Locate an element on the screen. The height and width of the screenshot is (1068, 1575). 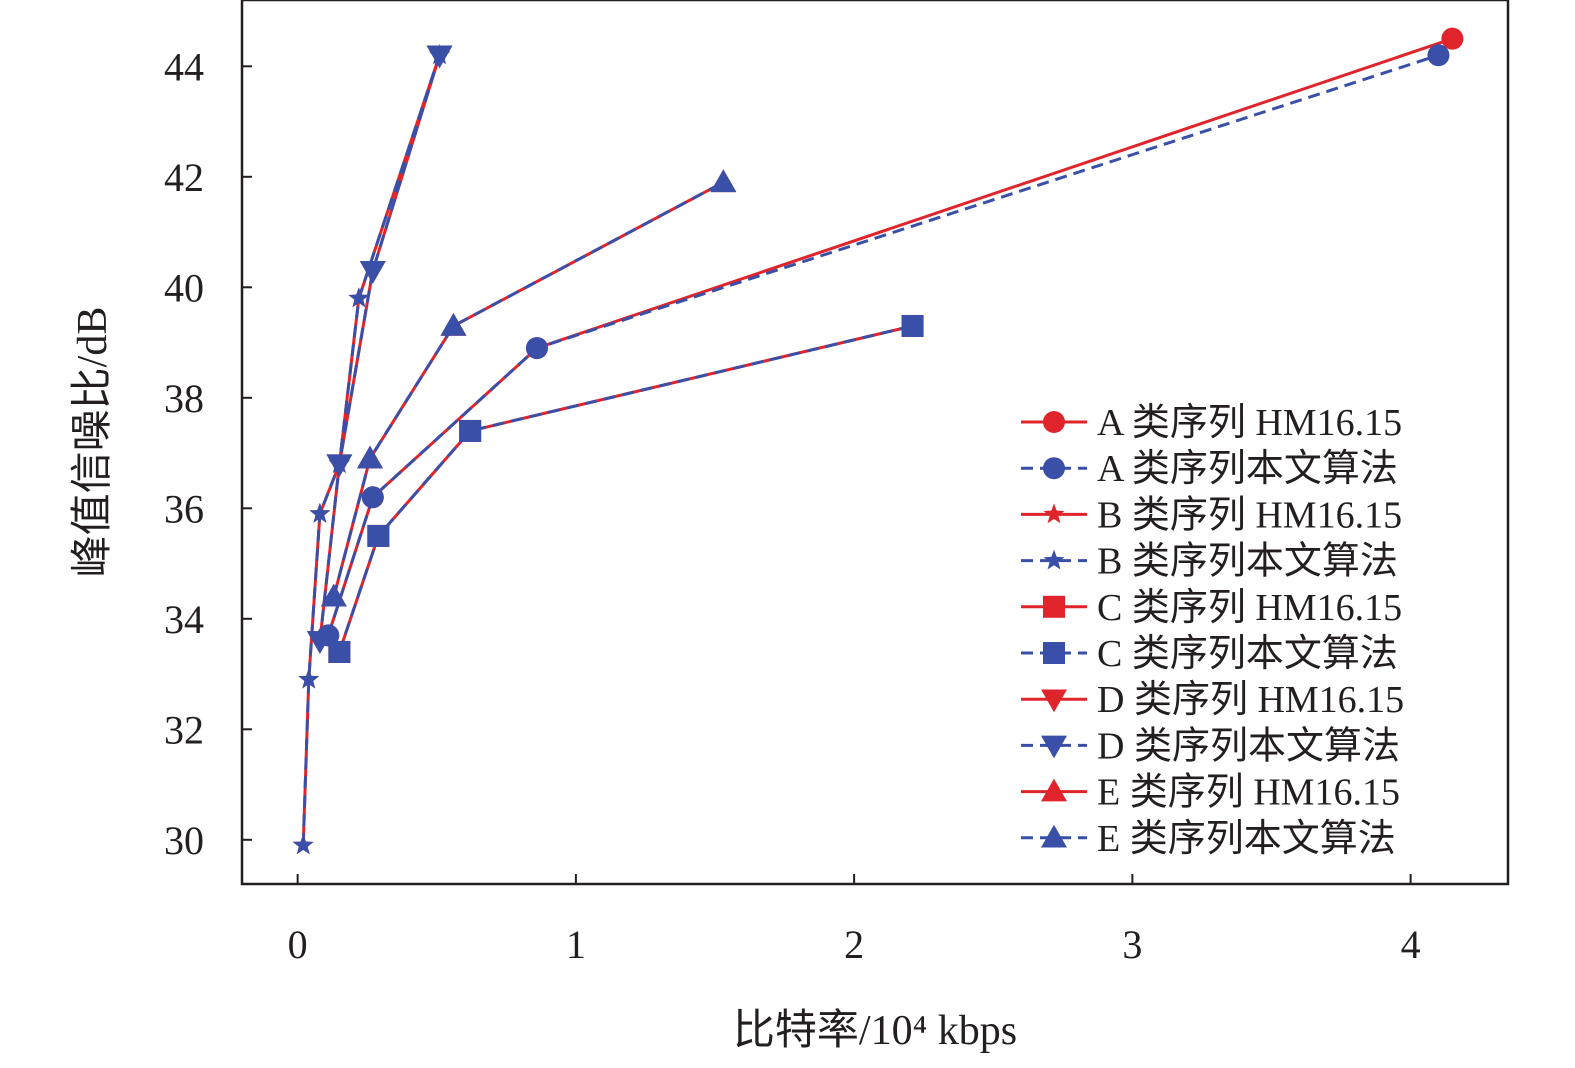
x-tick-label: 4 is located at coordinates (1411, 944).